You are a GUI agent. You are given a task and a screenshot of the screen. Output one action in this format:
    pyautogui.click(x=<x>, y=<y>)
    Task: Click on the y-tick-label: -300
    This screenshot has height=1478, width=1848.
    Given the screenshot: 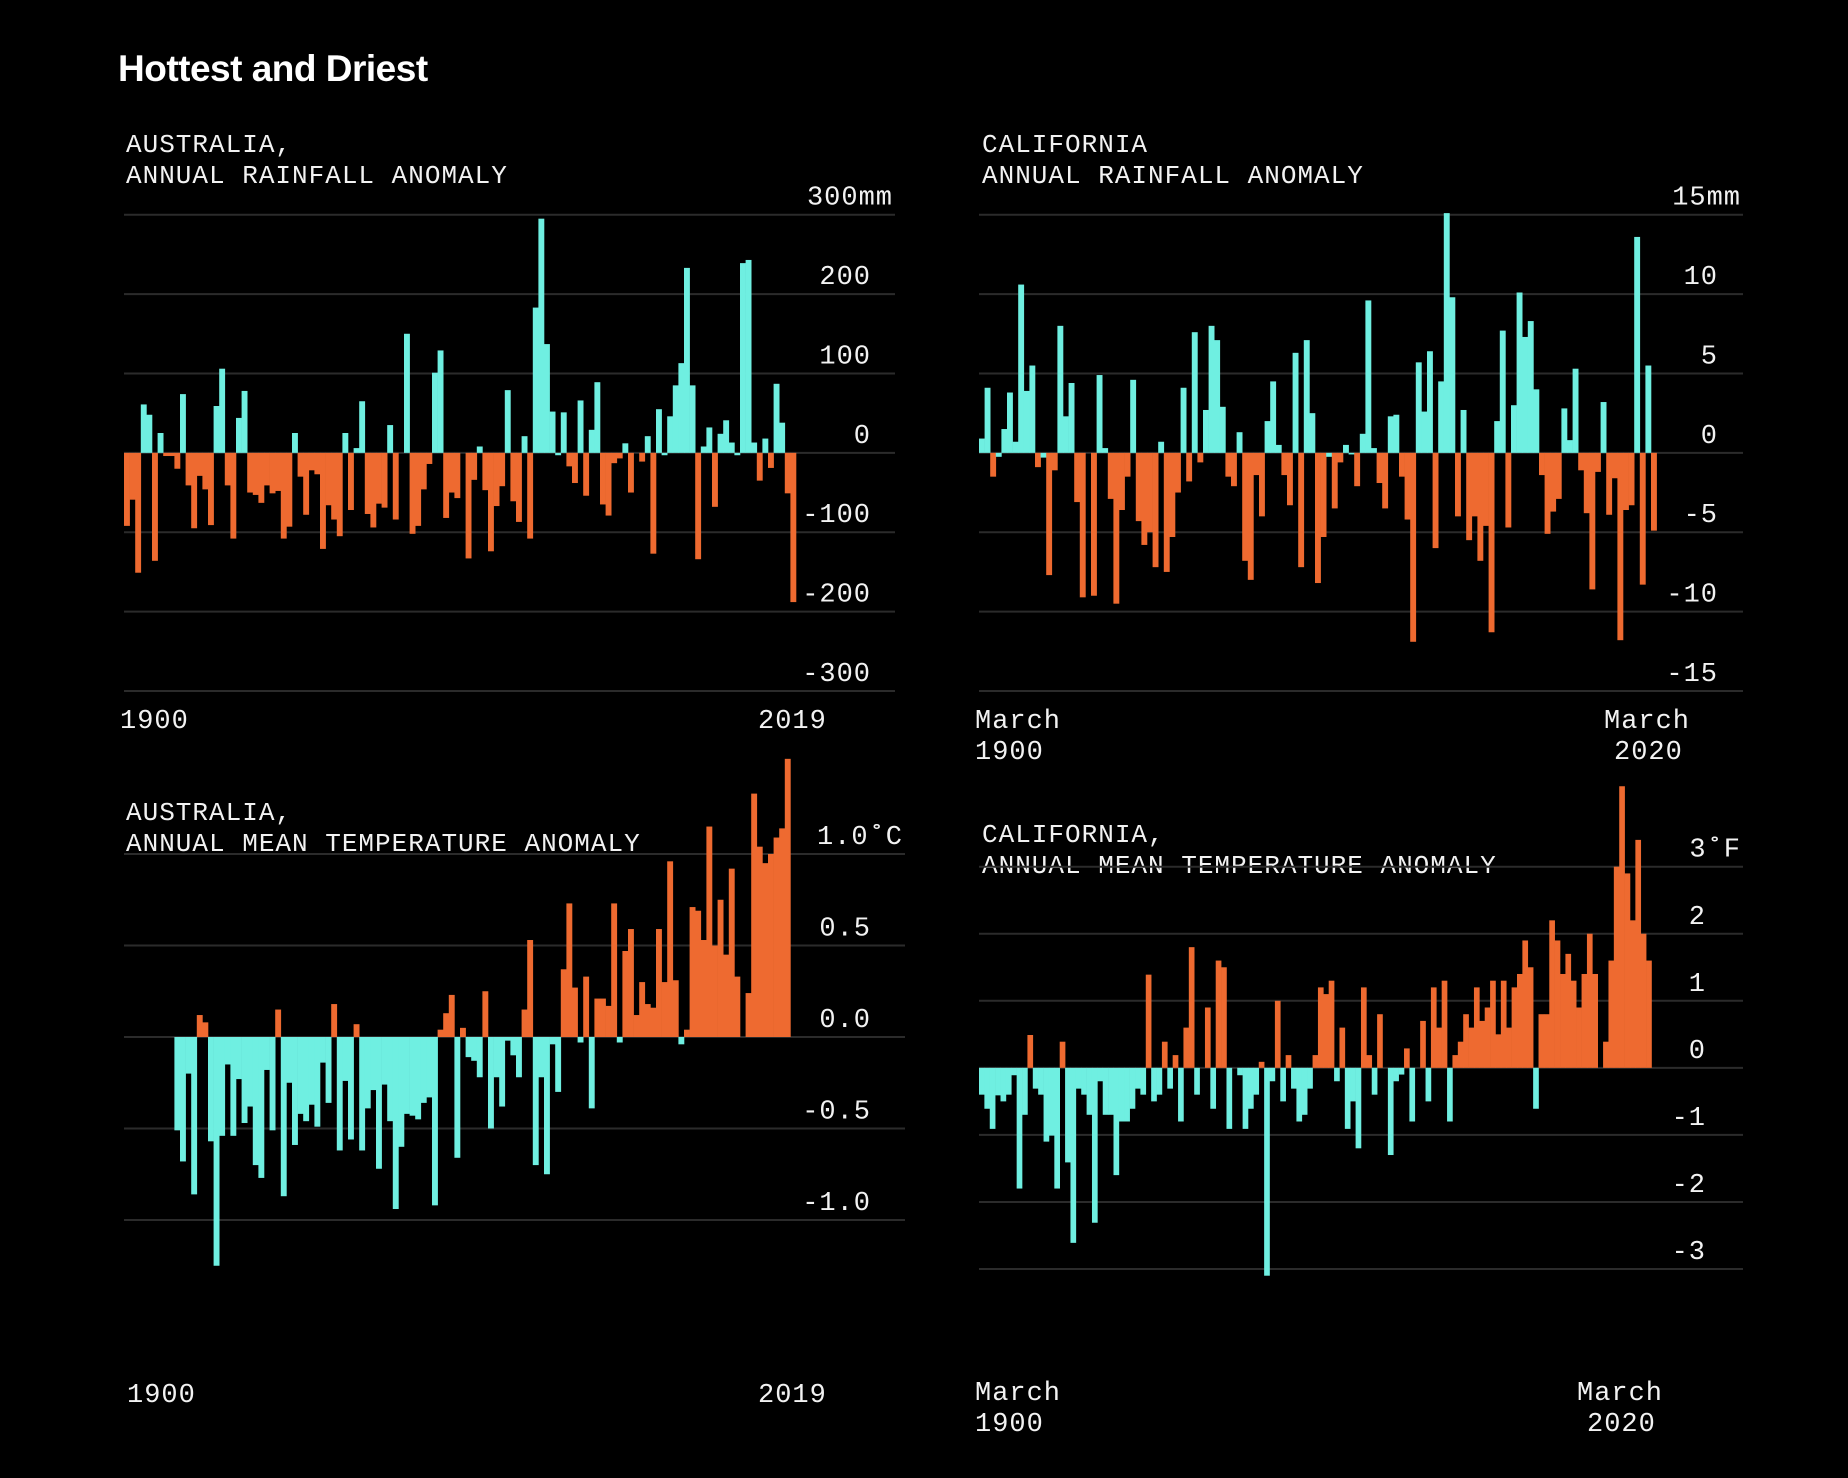 What is the action you would take?
    pyautogui.click(x=836, y=675)
    